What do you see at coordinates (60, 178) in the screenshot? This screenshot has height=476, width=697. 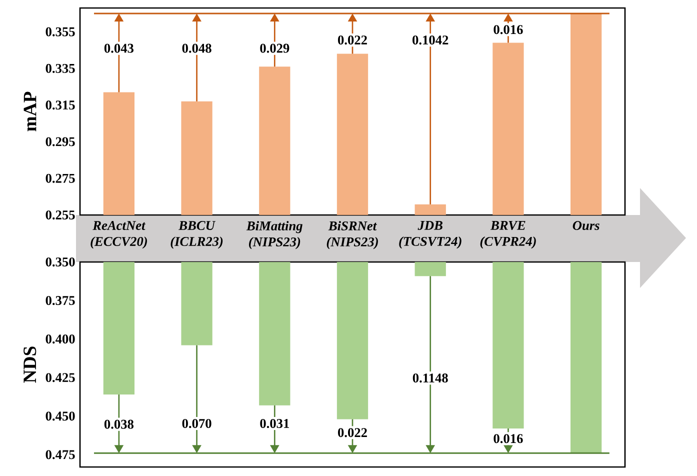 I see `y-tick-label: 0.275` at bounding box center [60, 178].